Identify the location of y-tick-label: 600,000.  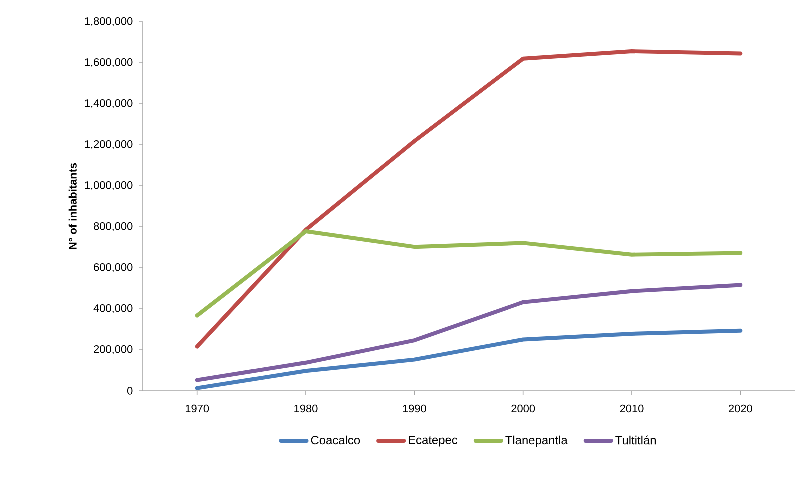
(113, 268).